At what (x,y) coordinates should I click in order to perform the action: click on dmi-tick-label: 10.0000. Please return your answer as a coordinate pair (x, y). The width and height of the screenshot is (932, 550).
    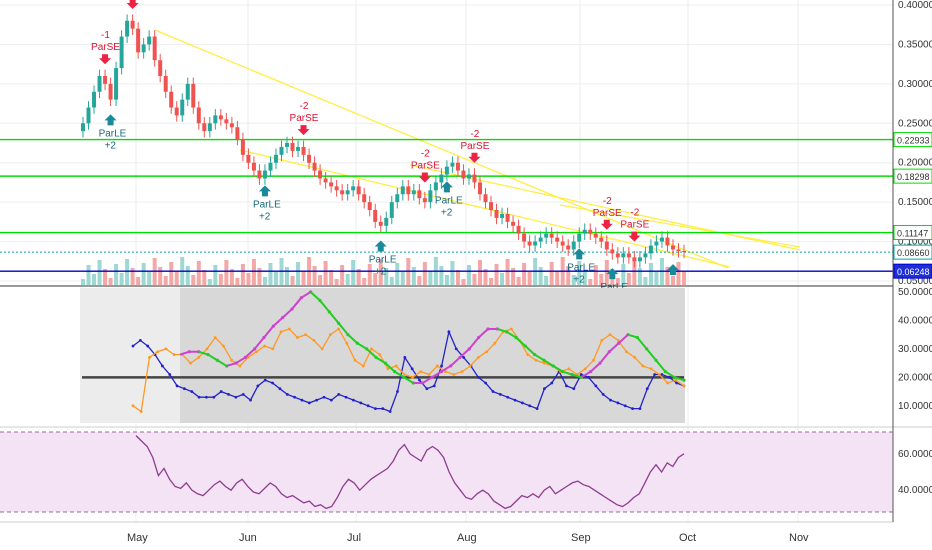
    Looking at the image, I should click on (915, 406).